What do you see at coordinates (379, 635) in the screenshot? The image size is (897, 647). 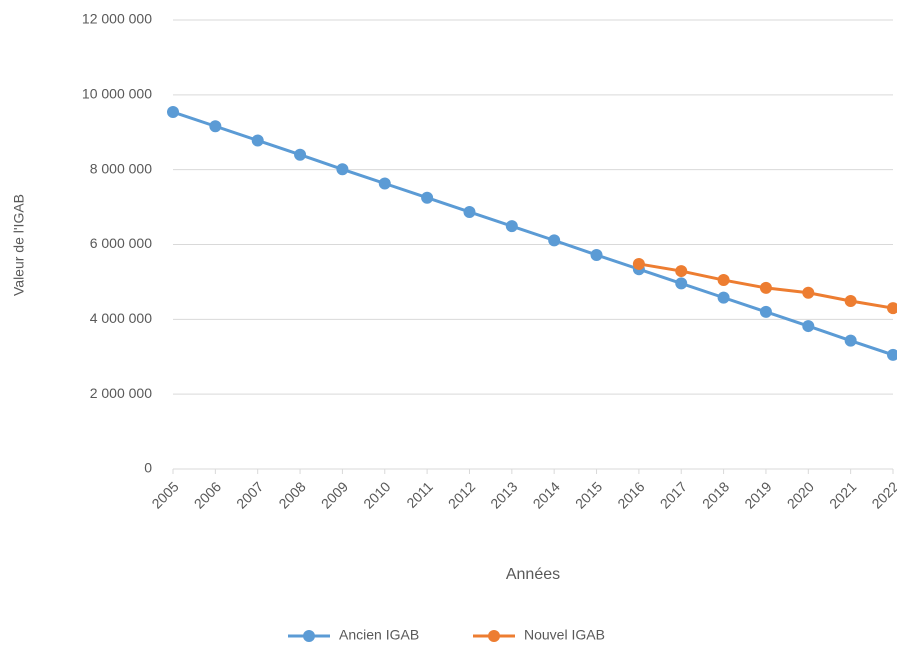 I see `legend-label: Ancien IGAB` at bounding box center [379, 635].